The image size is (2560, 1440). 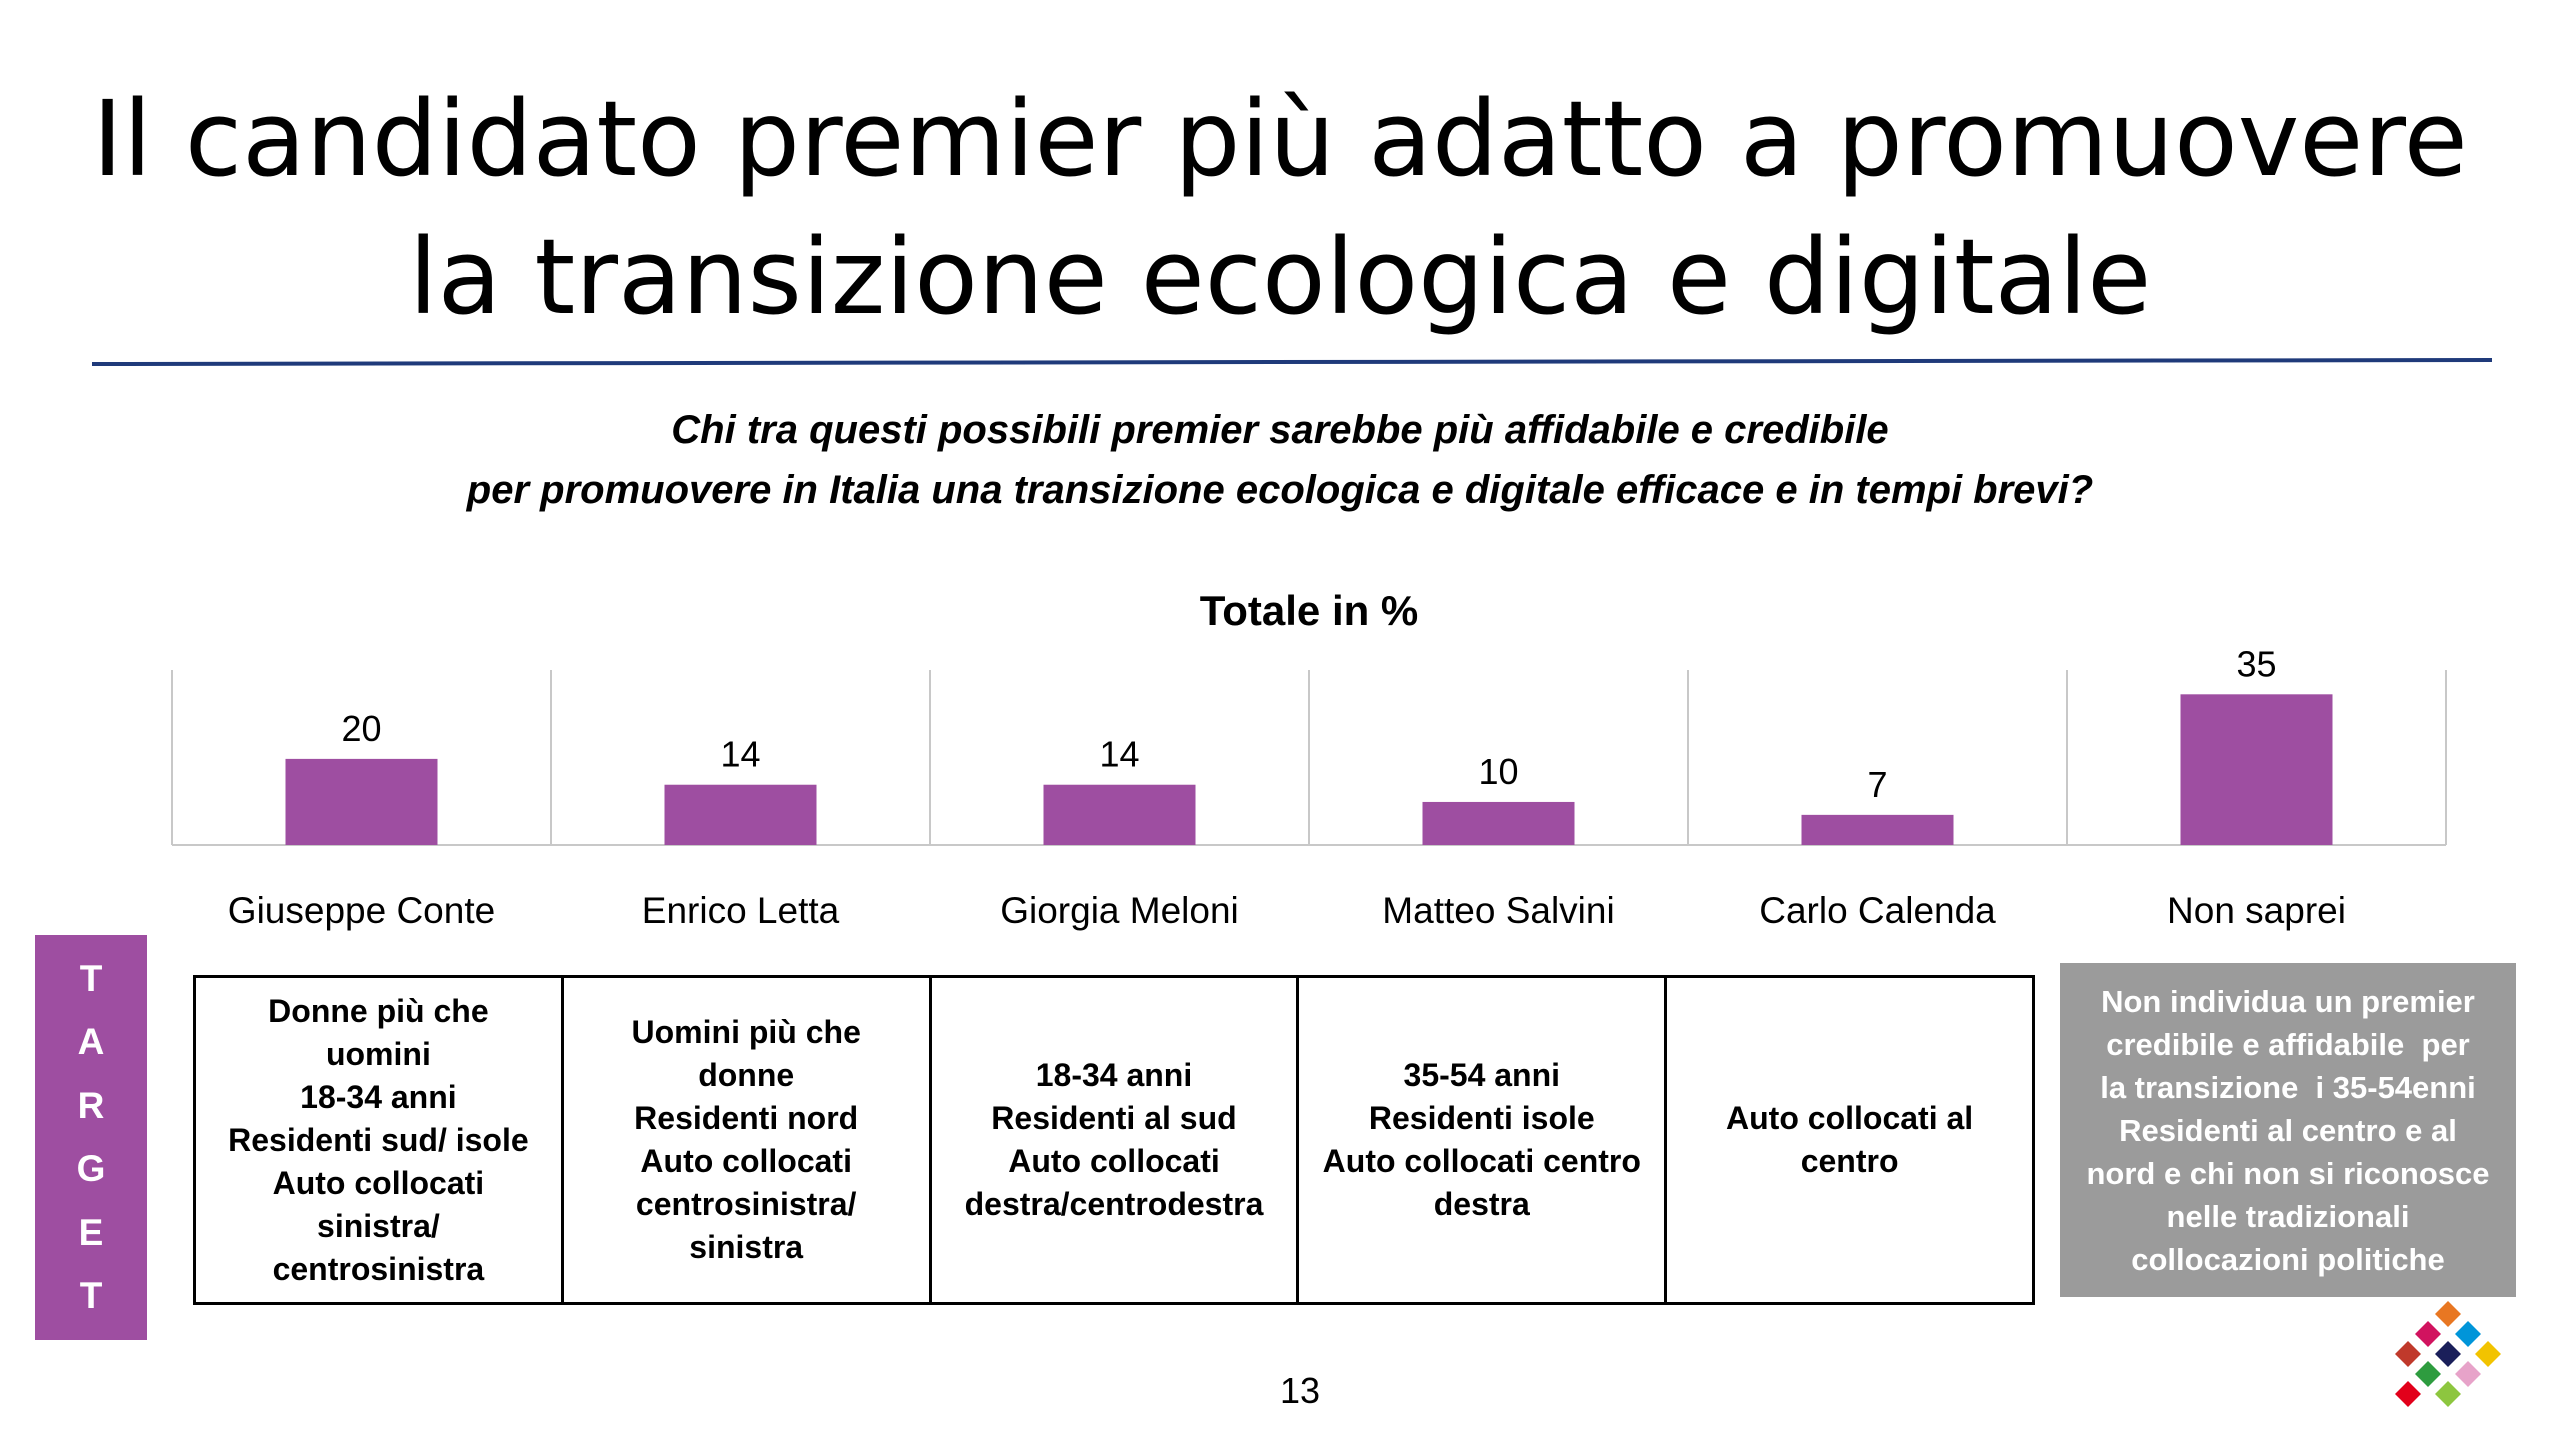 I want to click on target-cell-line: donne, so click(x=746, y=1075).